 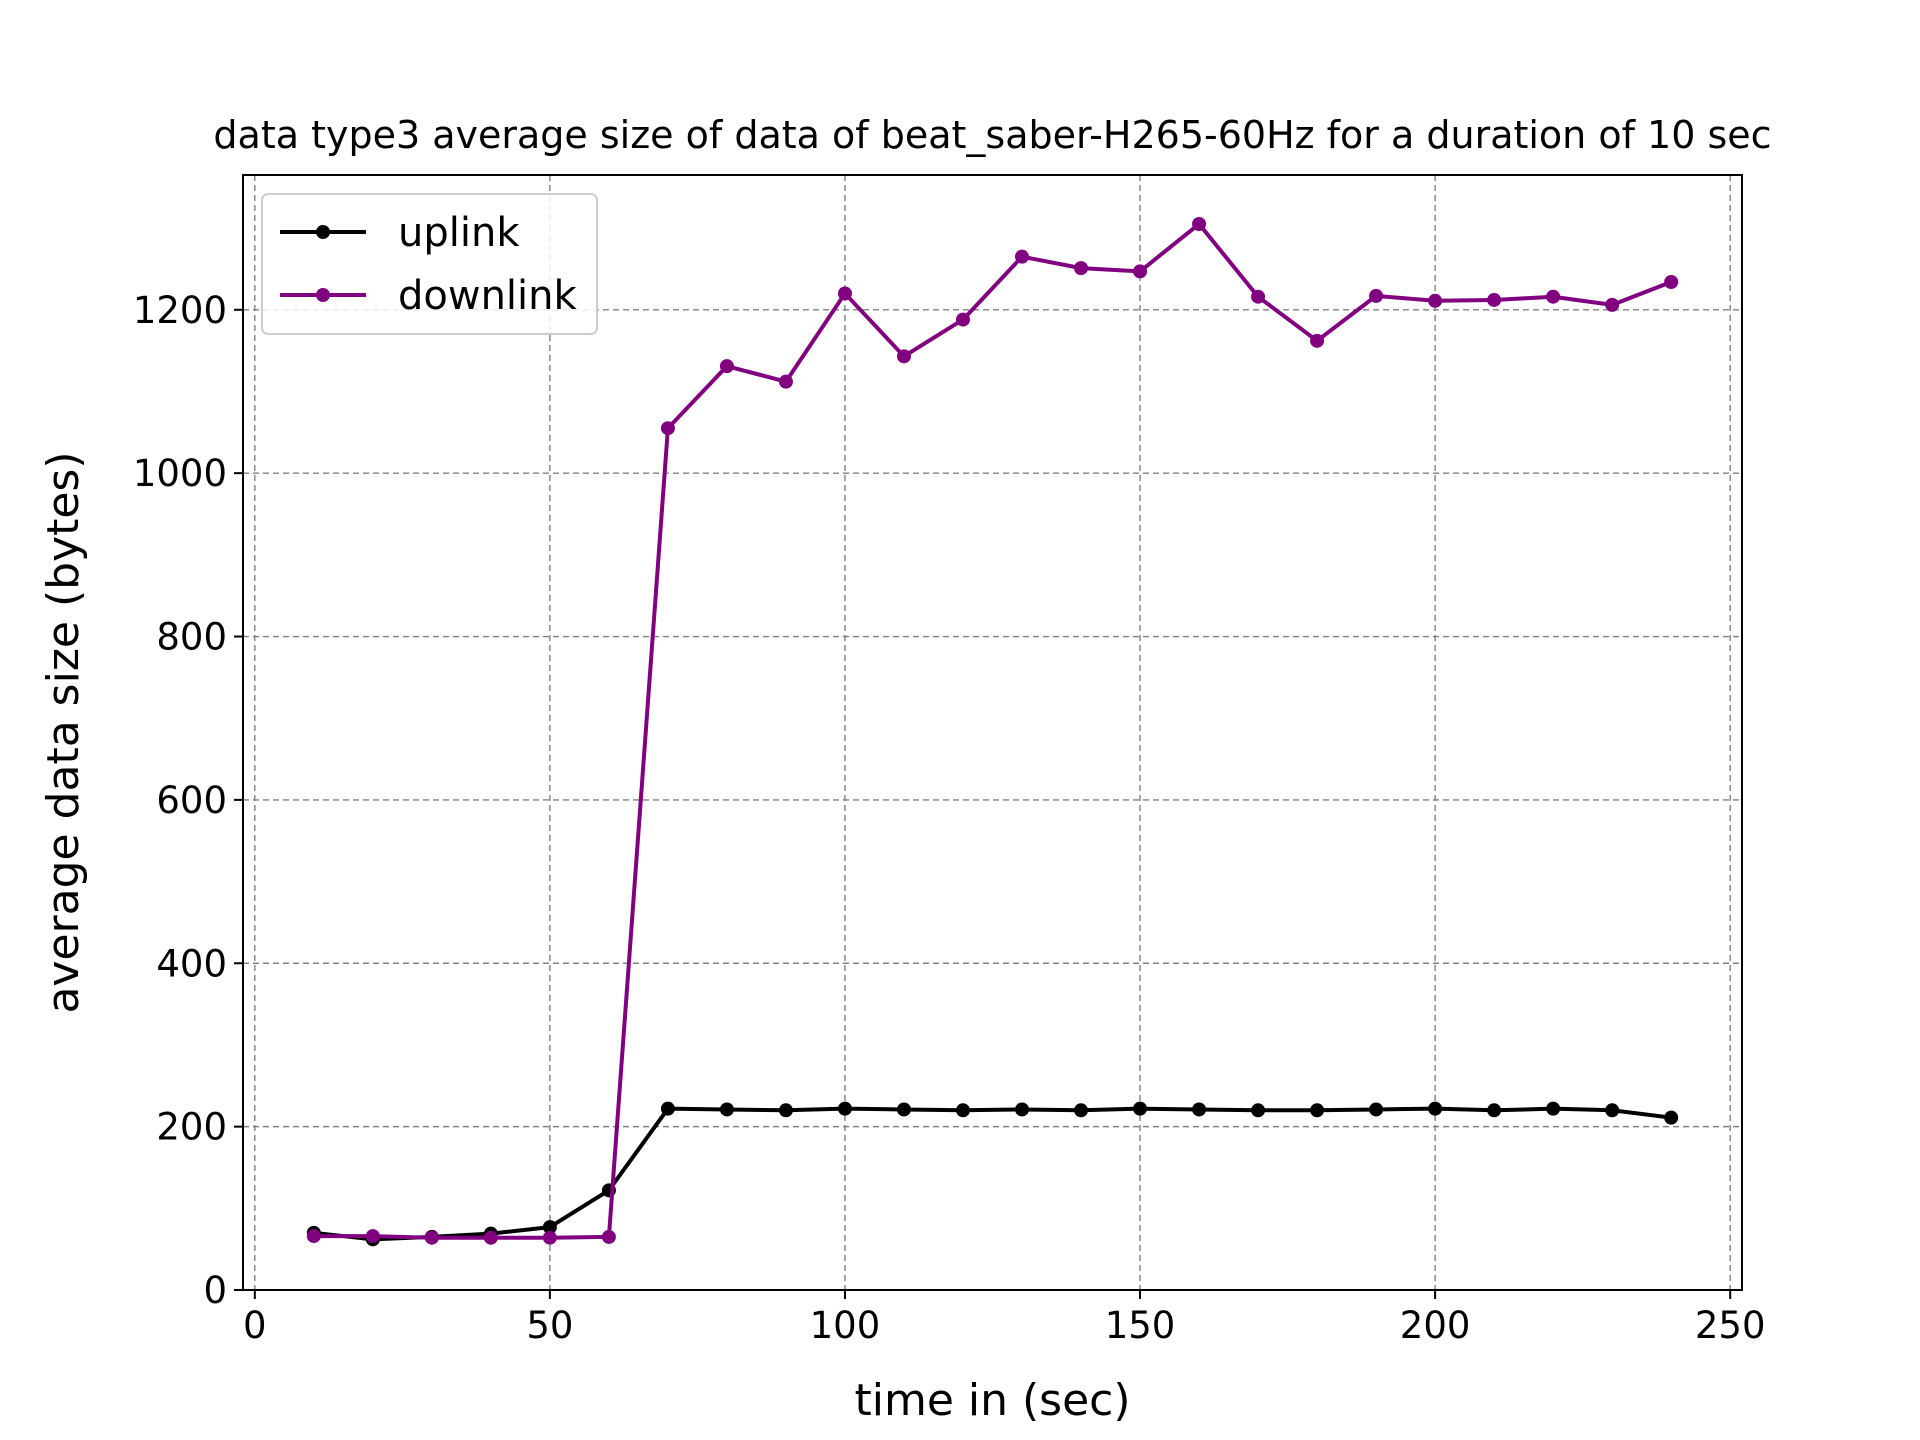 I want to click on legend-label-downlink: downlink, so click(x=488, y=296).